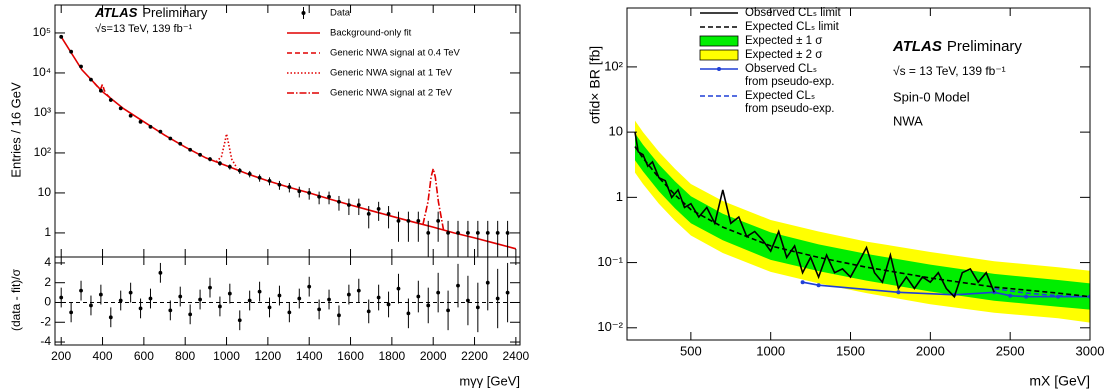 The height and width of the screenshot is (392, 1107). Describe the element at coordinates (917, 46) in the screenshot. I see `atlas-label: ATLAS` at that location.